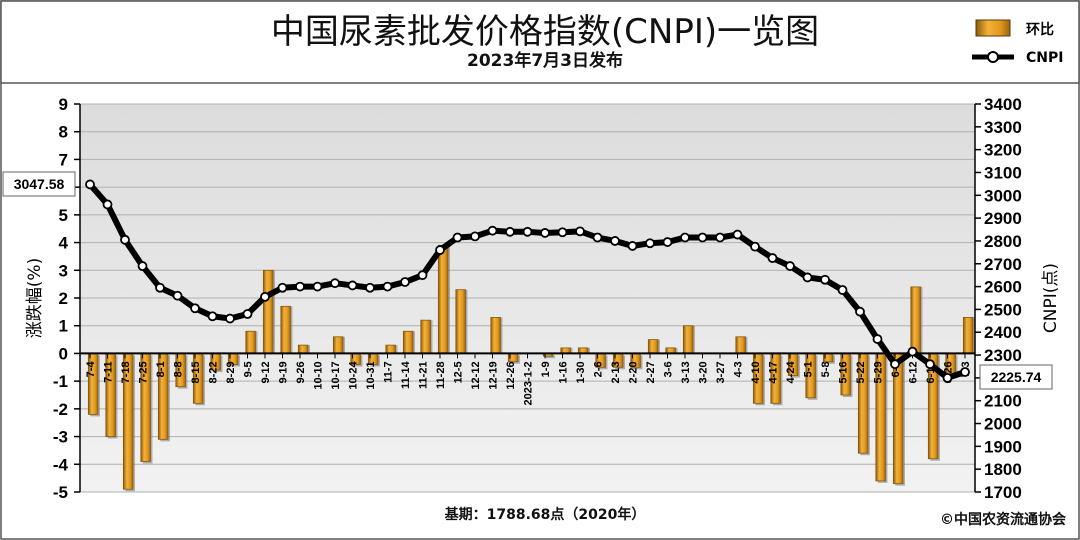  What do you see at coordinates (774, 372) in the screenshot?
I see `x-tick-label: 4-17` at bounding box center [774, 372].